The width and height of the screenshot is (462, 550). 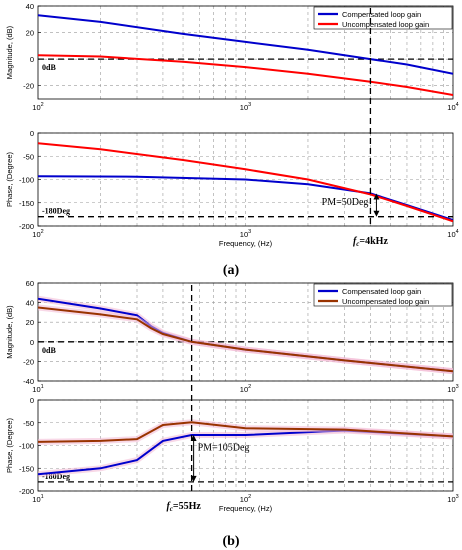 What do you see at coordinates (245, 44) in the screenshot?
I see `series-line-compensated` at bounding box center [245, 44].